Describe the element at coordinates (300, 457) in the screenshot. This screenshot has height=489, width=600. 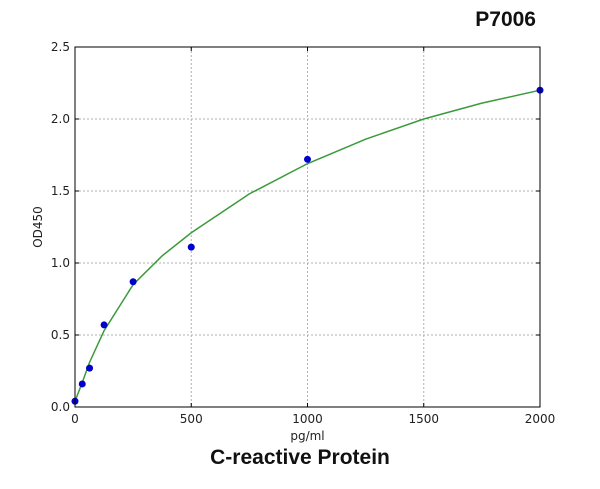
I see `chart-title: C-reactive Protein` at that location.